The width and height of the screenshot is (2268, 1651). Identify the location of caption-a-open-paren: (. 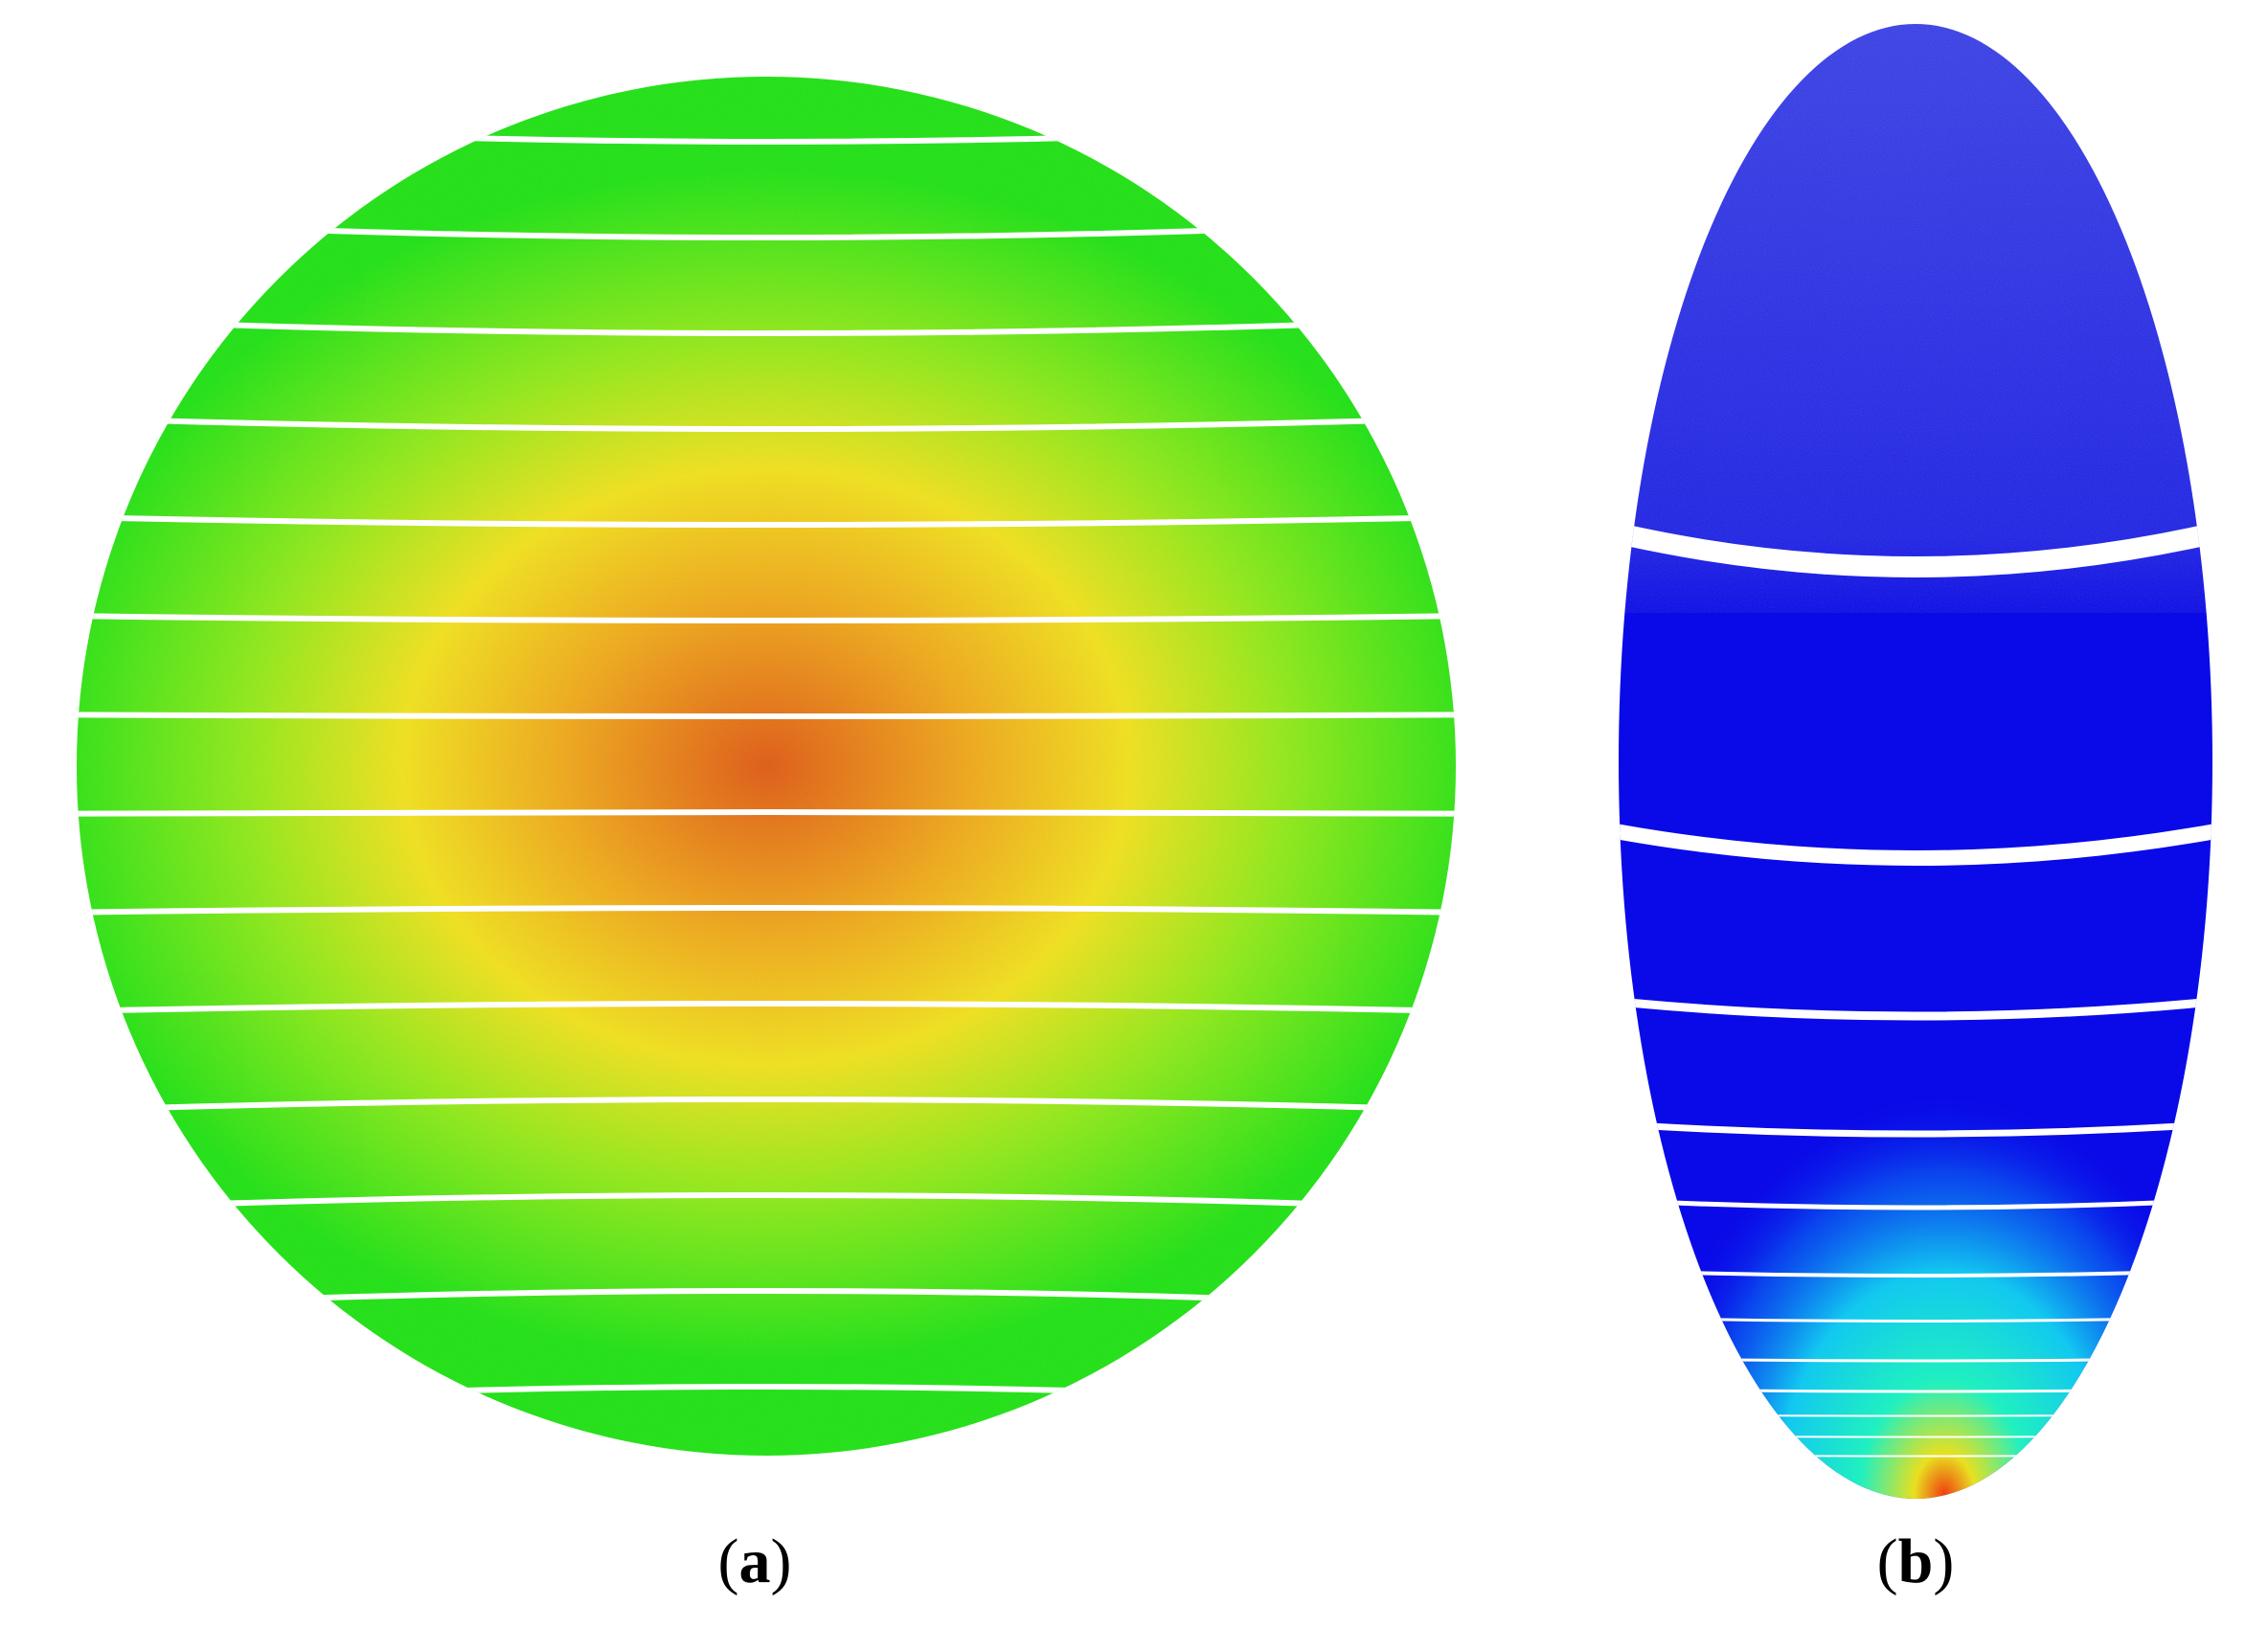
(728, 1561).